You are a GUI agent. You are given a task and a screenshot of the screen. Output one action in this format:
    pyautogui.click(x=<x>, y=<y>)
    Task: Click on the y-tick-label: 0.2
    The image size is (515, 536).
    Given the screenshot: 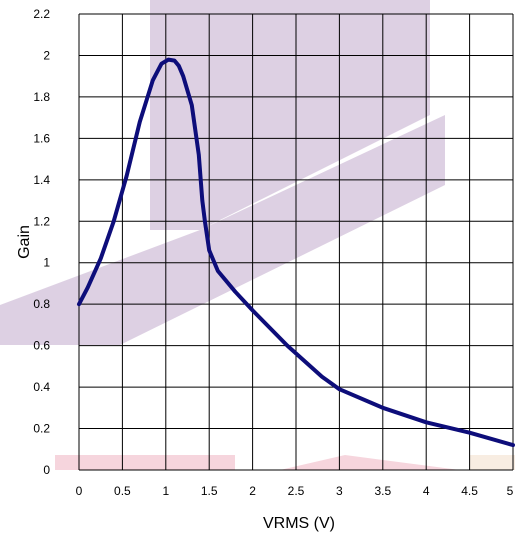 What is the action you would take?
    pyautogui.click(x=41, y=429)
    